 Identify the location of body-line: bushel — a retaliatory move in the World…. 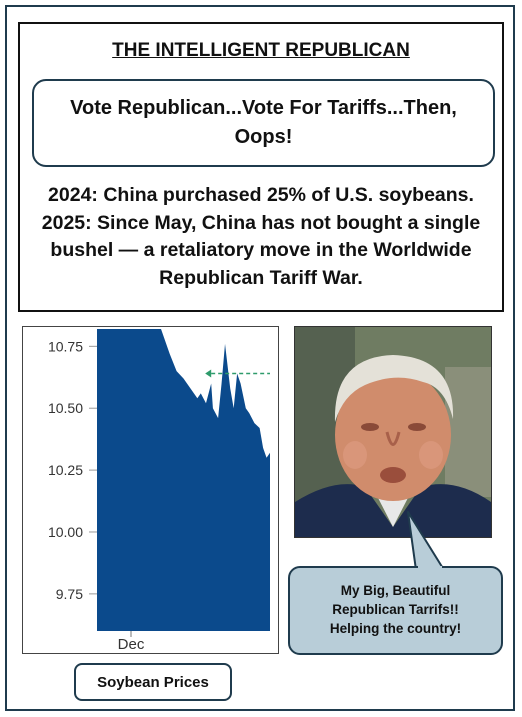
(261, 250).